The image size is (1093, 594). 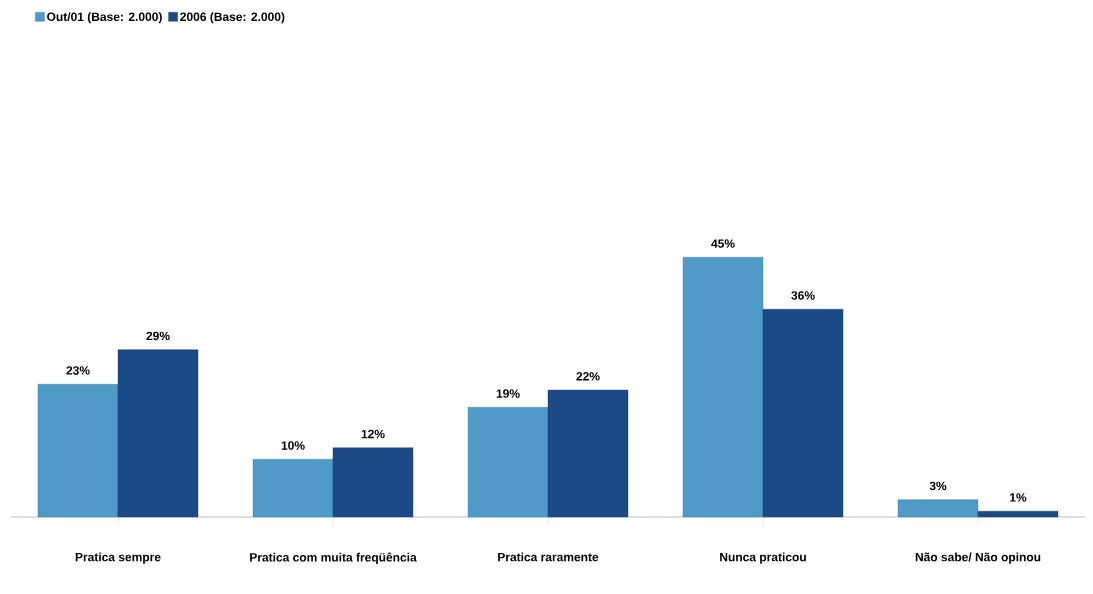 What do you see at coordinates (978, 558) in the screenshot?
I see `x-tick-label: Não sabe/ Não opinou` at bounding box center [978, 558].